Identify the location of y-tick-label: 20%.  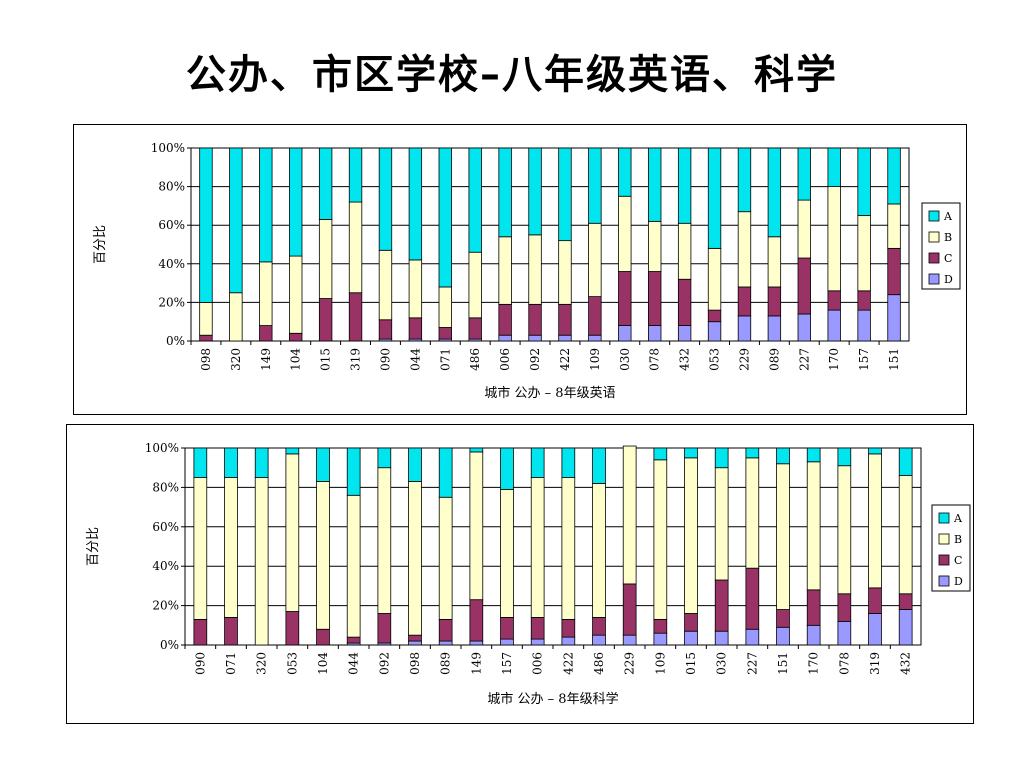
(165, 606).